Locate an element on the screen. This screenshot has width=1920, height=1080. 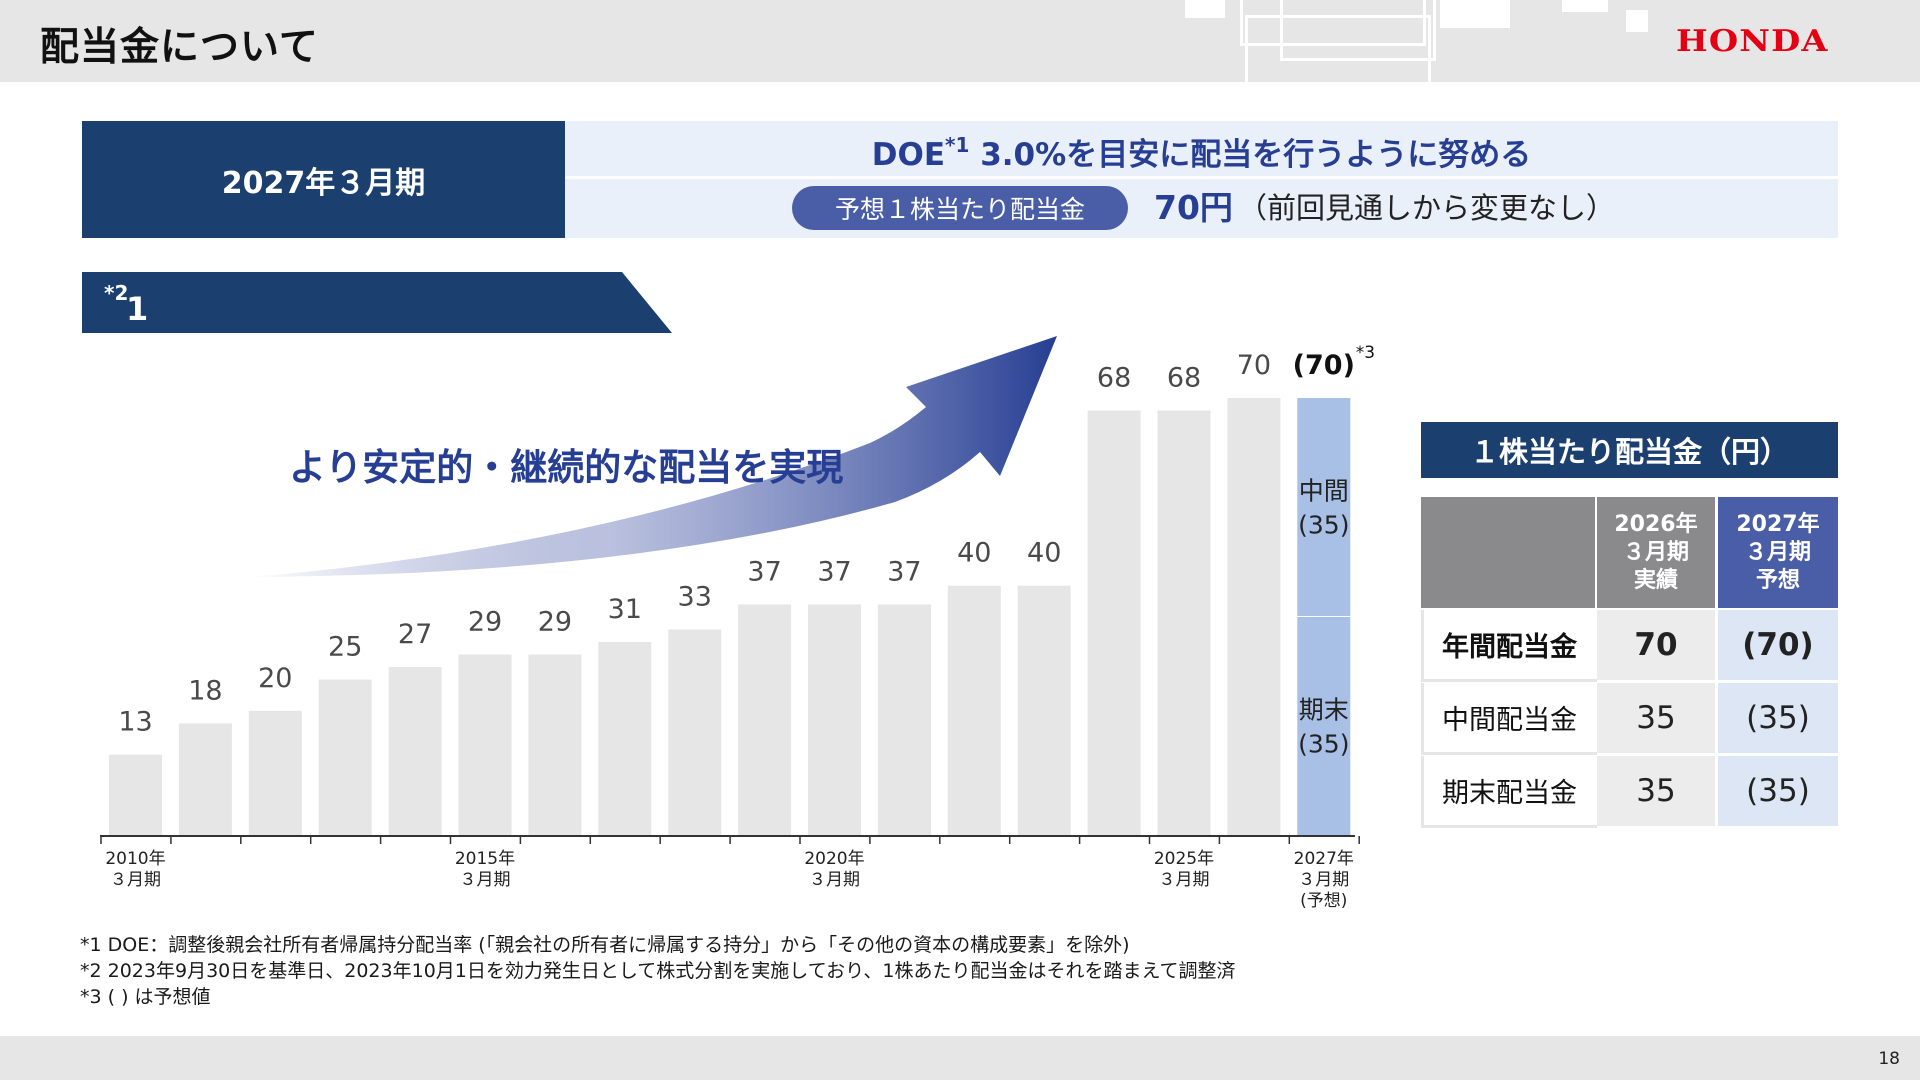
bar-value-label: 27 is located at coordinates (415, 634).